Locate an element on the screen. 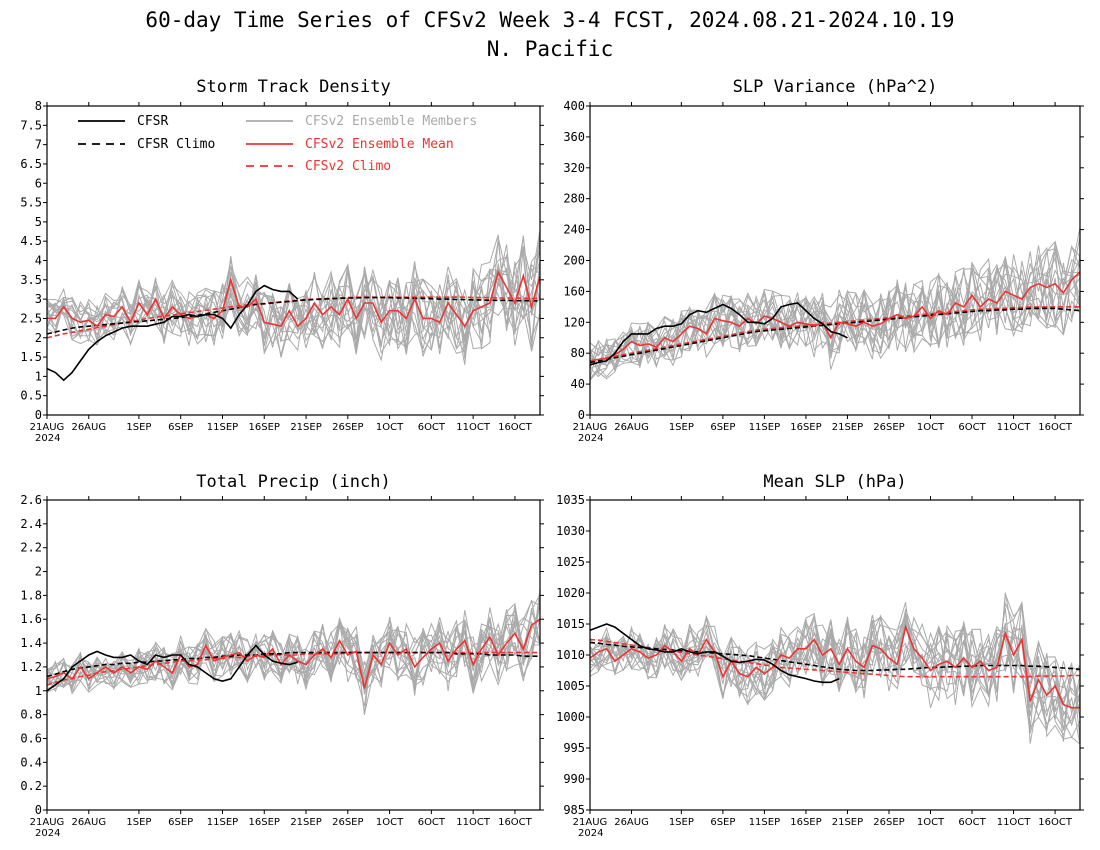 The image size is (1100, 850). y-tick-label: 1030 is located at coordinates (570, 531).